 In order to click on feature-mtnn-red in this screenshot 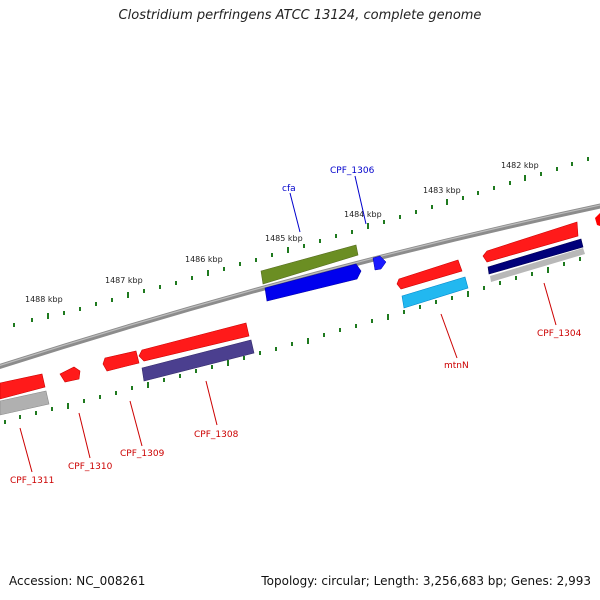, I will do `click(429, 274)`.